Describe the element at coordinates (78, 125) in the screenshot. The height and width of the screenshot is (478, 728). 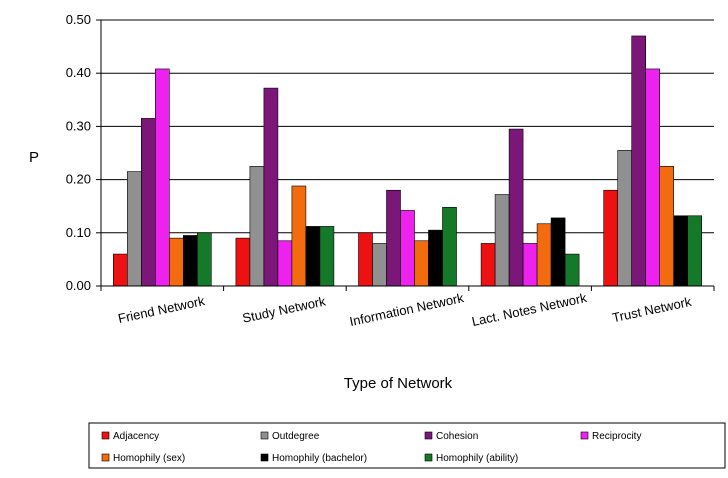
I see `y-tick-label: 0.30` at that location.